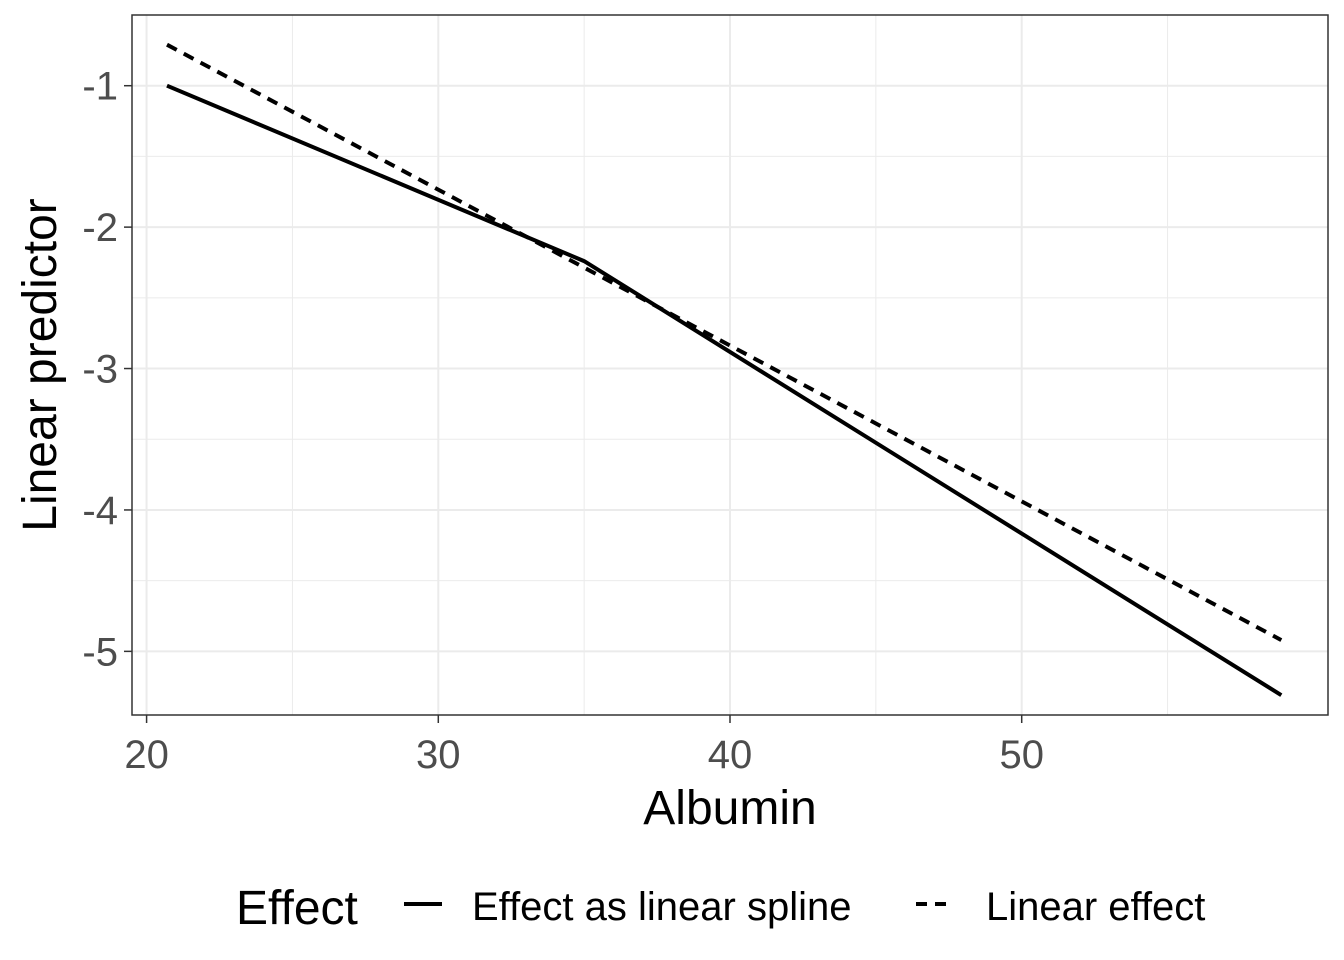 The image size is (1344, 960). I want to click on y-tick-label: -5, so click(100, 652).